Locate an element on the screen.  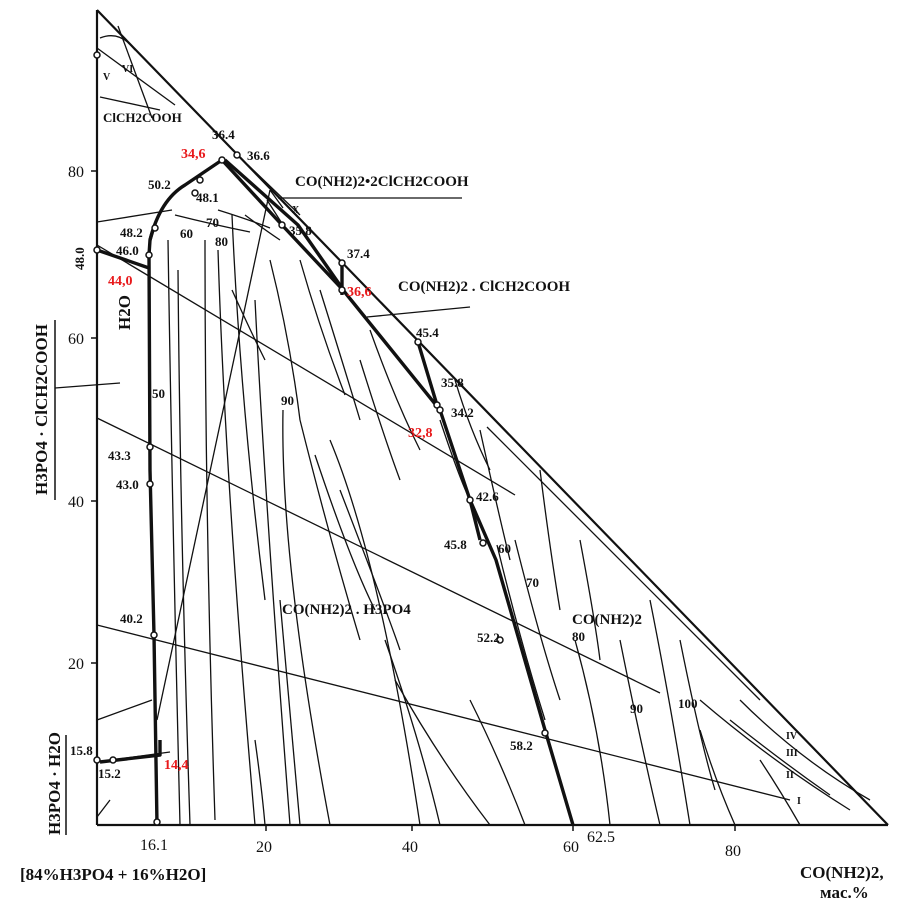
point-45-8: 45.8 is located at coordinates (455, 544).